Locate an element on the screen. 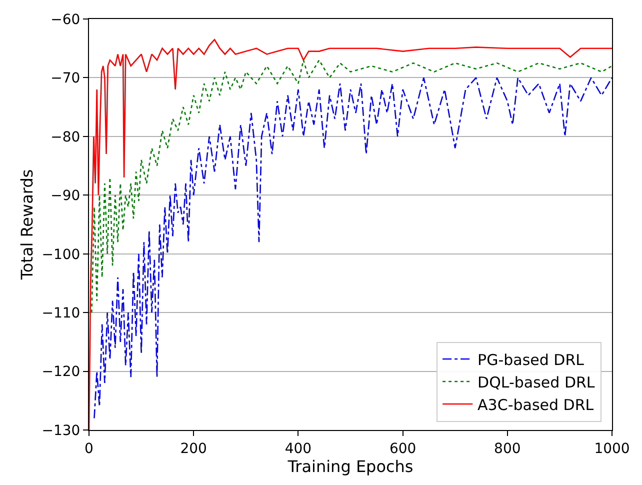  x-tick-label: 0 is located at coordinates (89, 448).